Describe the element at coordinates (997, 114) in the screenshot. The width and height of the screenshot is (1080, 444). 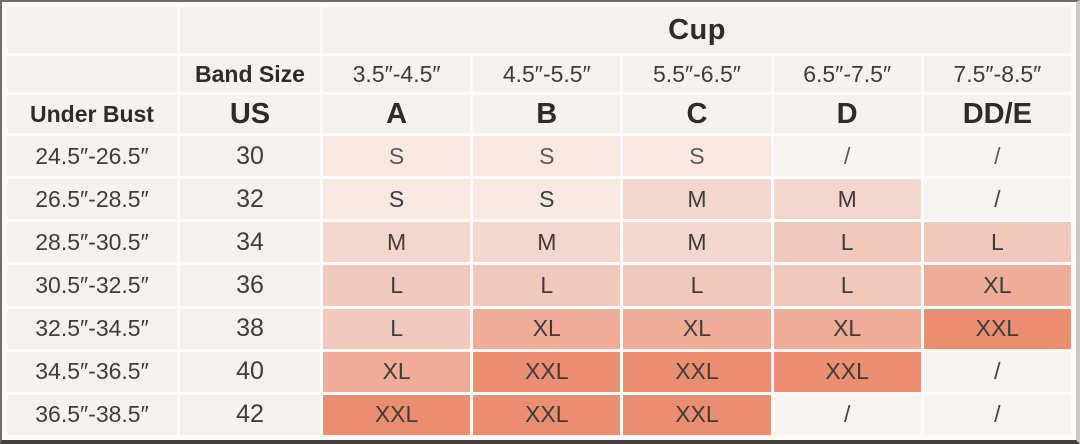
I see `cup-letter-dde: DD/E` at that location.